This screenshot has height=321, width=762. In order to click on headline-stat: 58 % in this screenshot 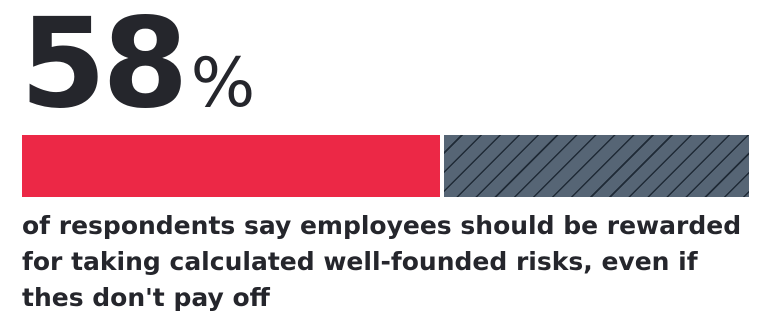, I will do `click(138, 64)`.